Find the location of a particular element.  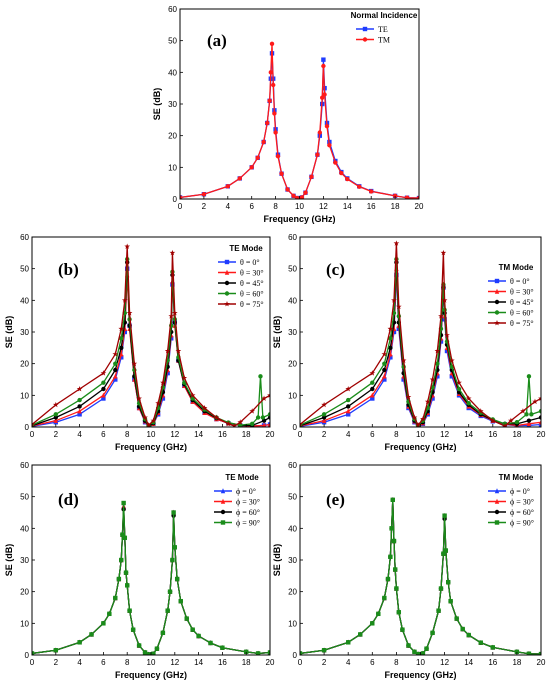

legend-label: θ = 60° is located at coordinates (522, 313).